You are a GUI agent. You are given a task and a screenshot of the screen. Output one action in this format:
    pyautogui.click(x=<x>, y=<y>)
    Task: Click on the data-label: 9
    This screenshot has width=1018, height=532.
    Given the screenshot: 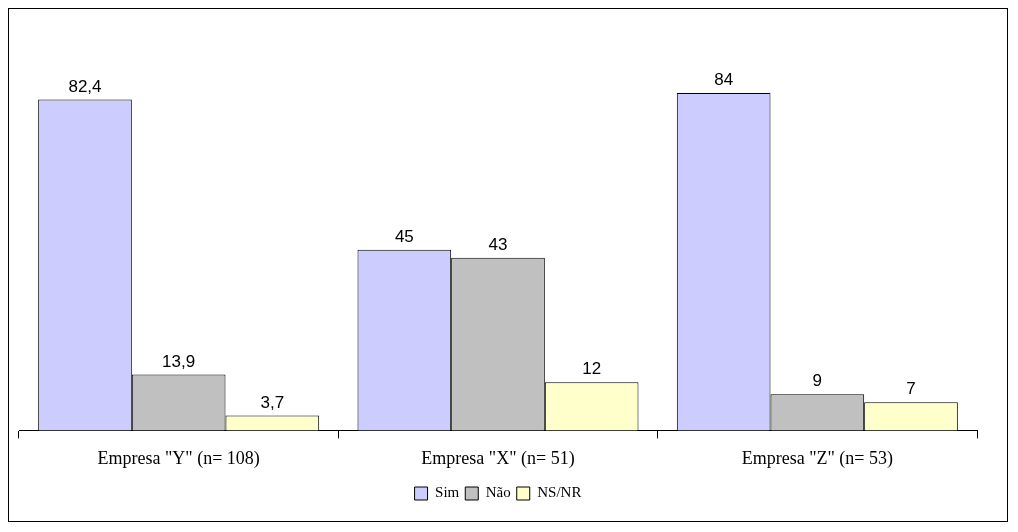 What is the action you would take?
    pyautogui.click(x=817, y=381)
    